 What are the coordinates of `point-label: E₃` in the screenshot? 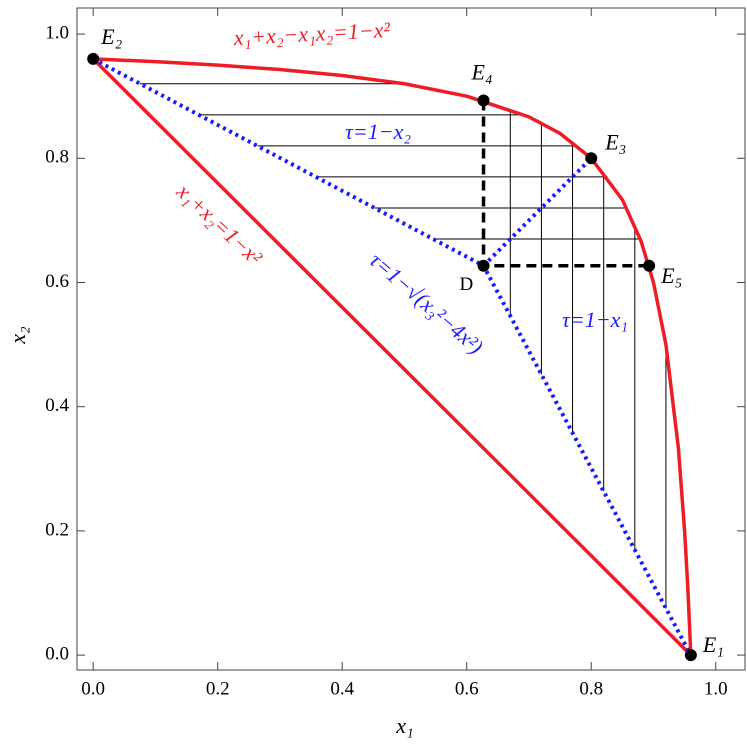 It's located at (615, 141).